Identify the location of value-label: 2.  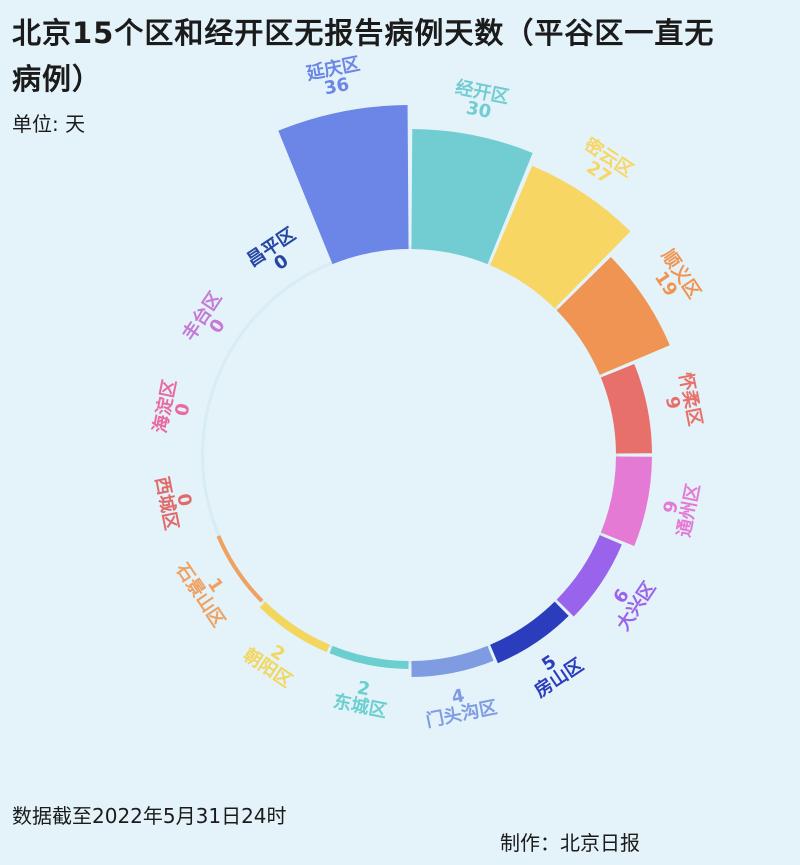
(363, 688).